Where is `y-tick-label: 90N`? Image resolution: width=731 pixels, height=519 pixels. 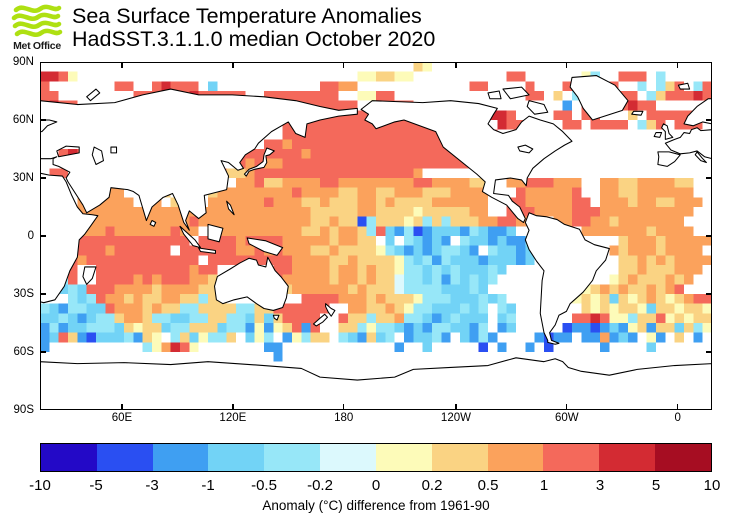
y-tick-label: 90N is located at coordinates (23, 62).